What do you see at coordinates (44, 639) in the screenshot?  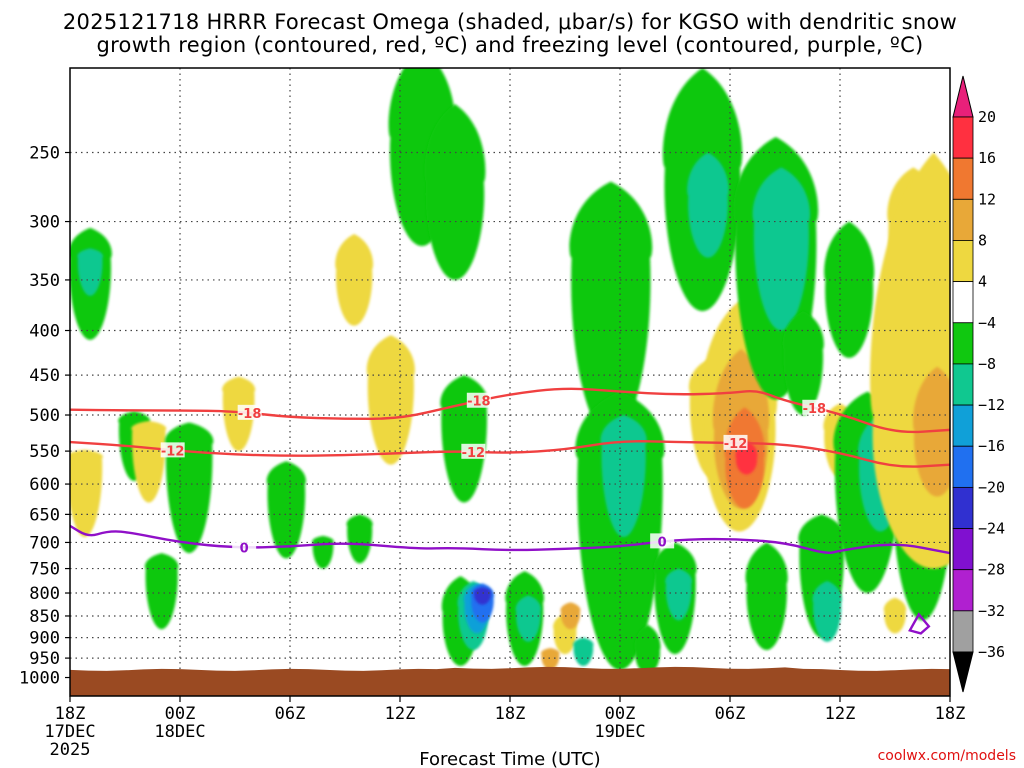 I see `y-tick-label: 900` at bounding box center [44, 639].